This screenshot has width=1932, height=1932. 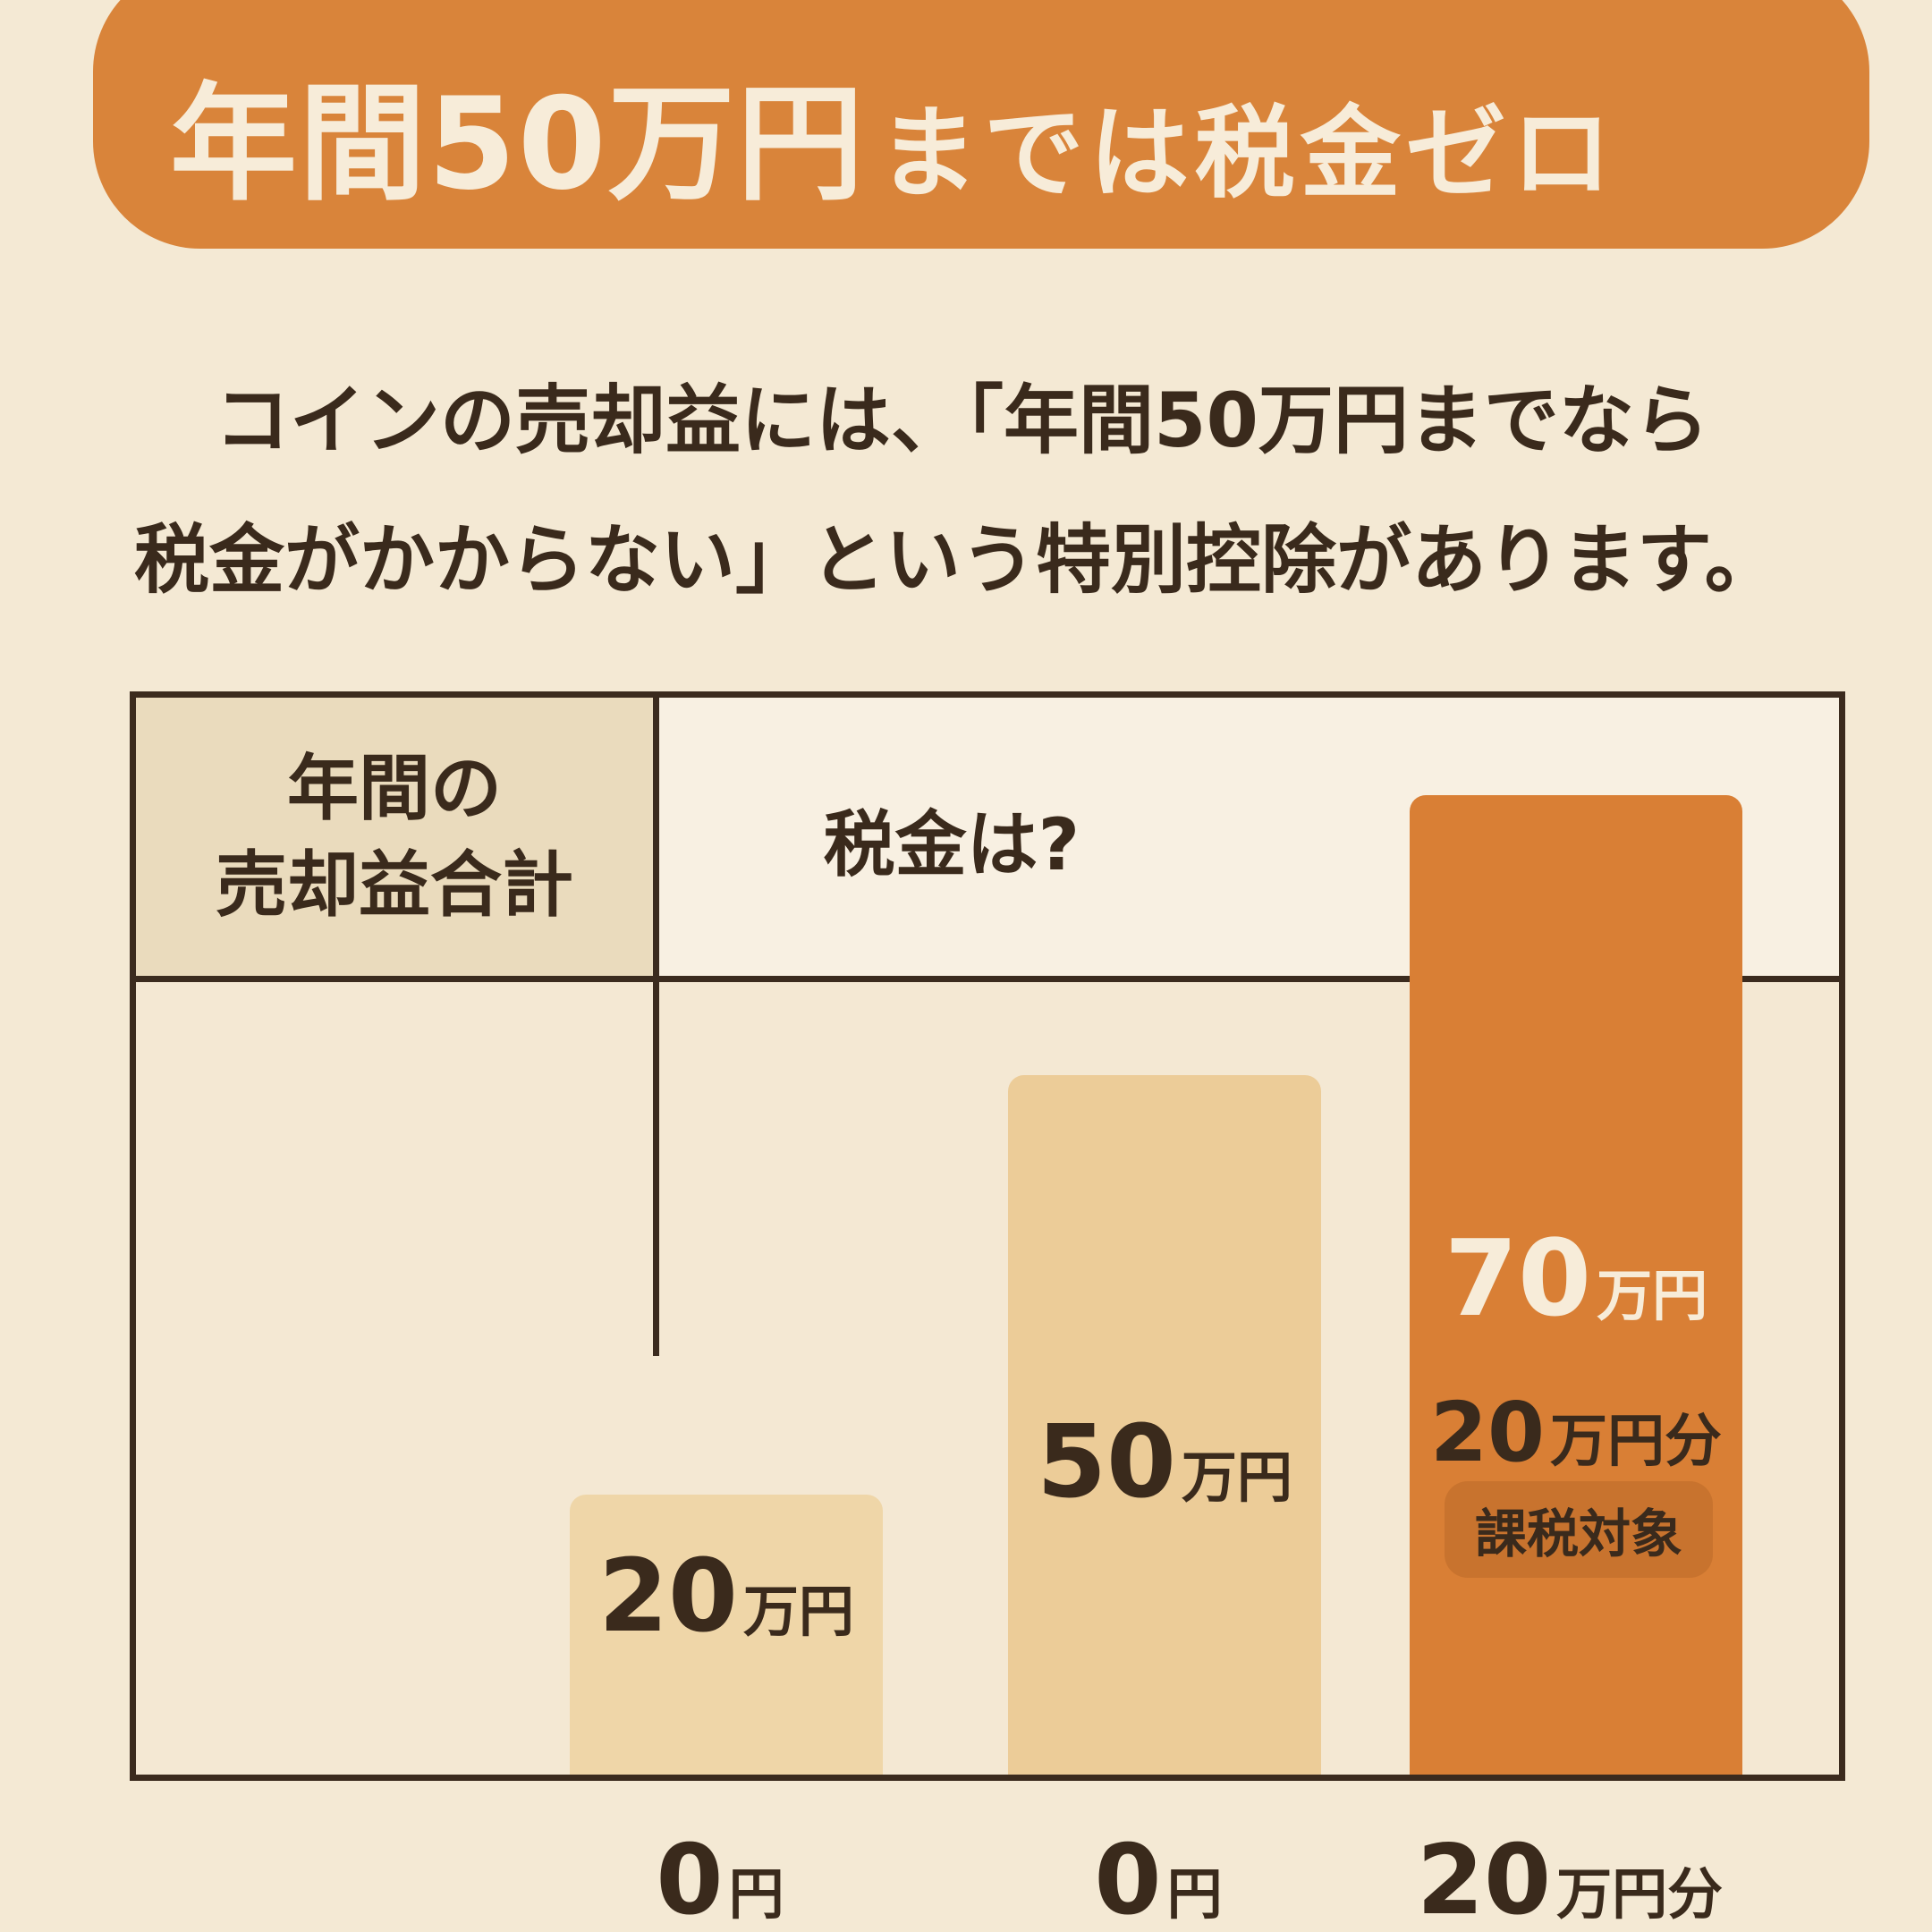 I want to click on column-divider, so click(x=656, y=1027).